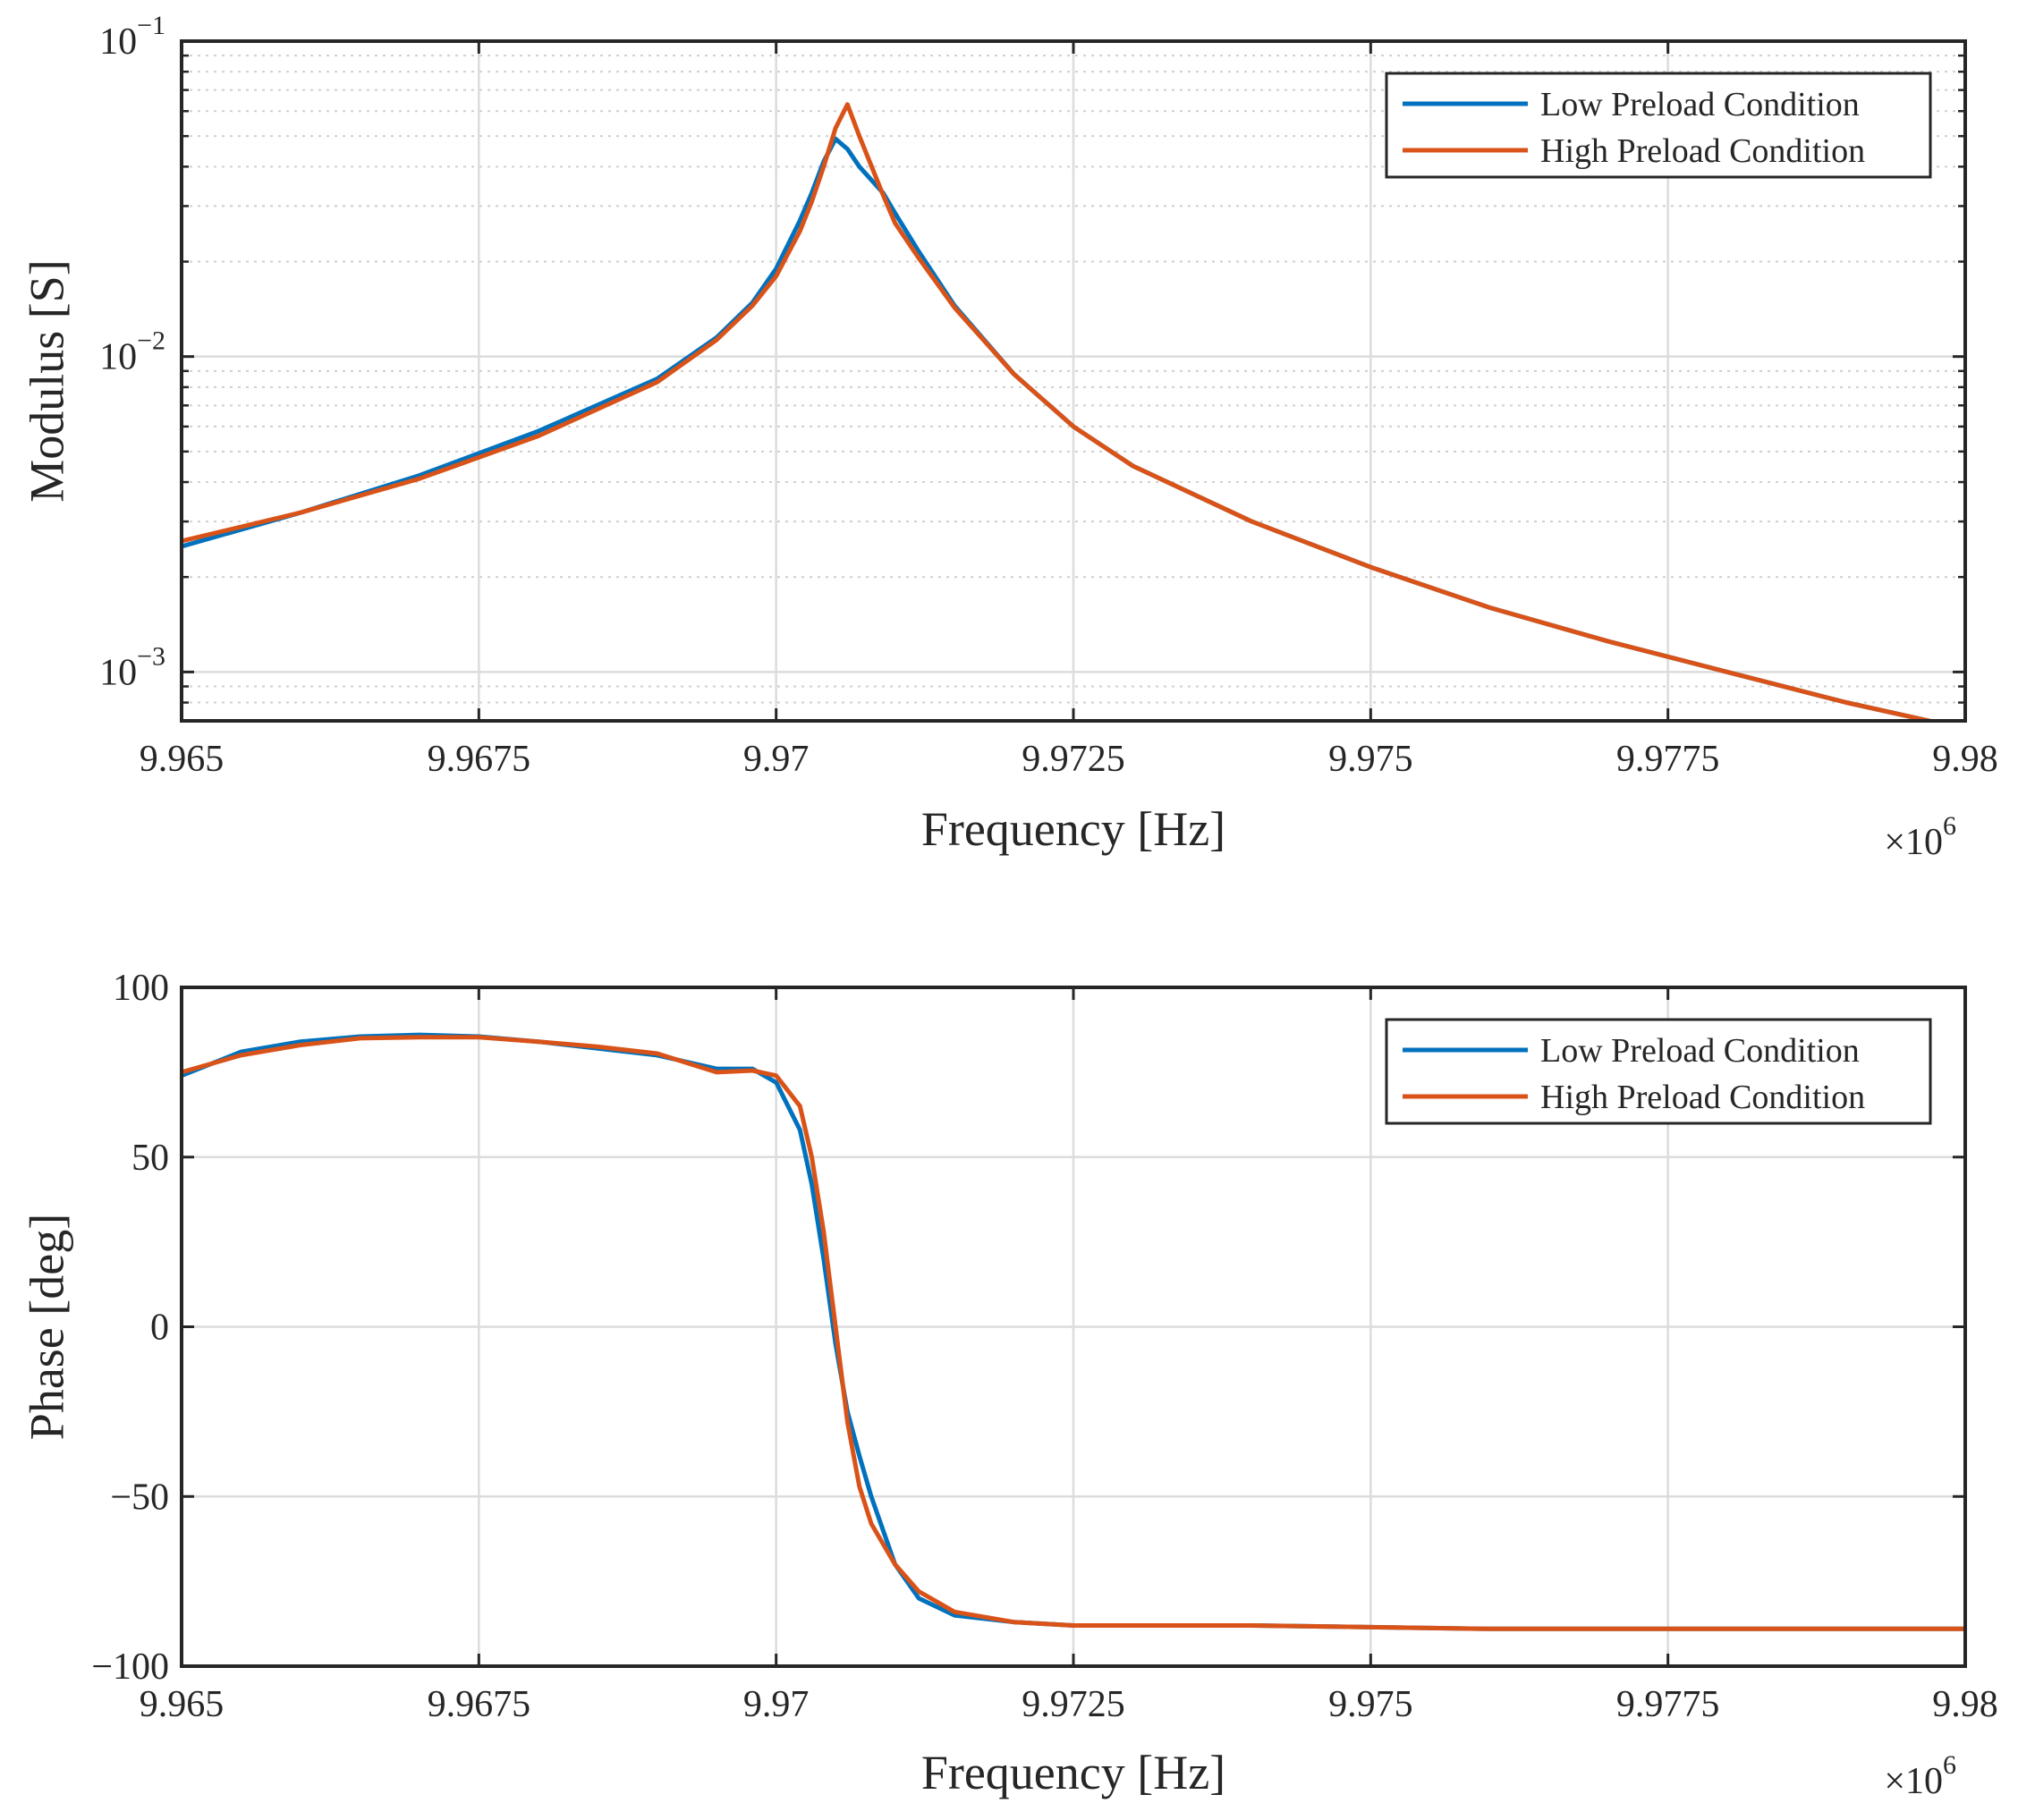  What do you see at coordinates (150, 1158) in the screenshot?
I see `y-tick-label: 50` at bounding box center [150, 1158].